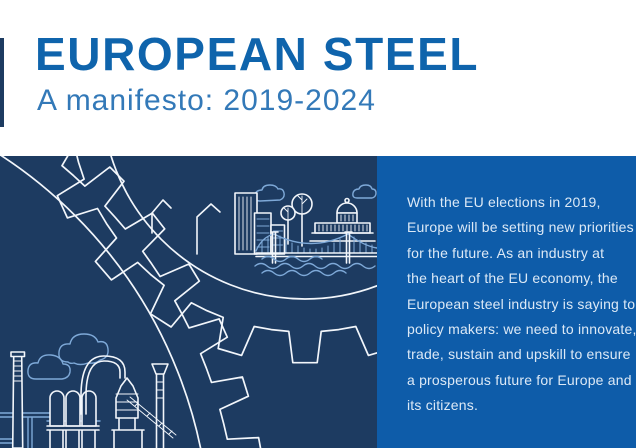 The width and height of the screenshot is (636, 448). What do you see at coordinates (315, 266) in the screenshot?
I see `waves-icon` at bounding box center [315, 266].